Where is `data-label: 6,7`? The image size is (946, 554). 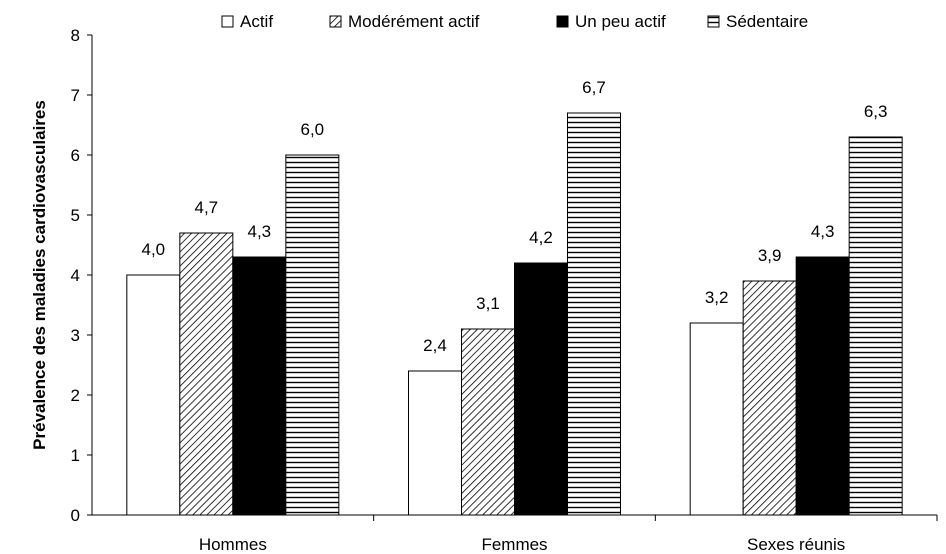 data-label: 6,7 is located at coordinates (594, 87).